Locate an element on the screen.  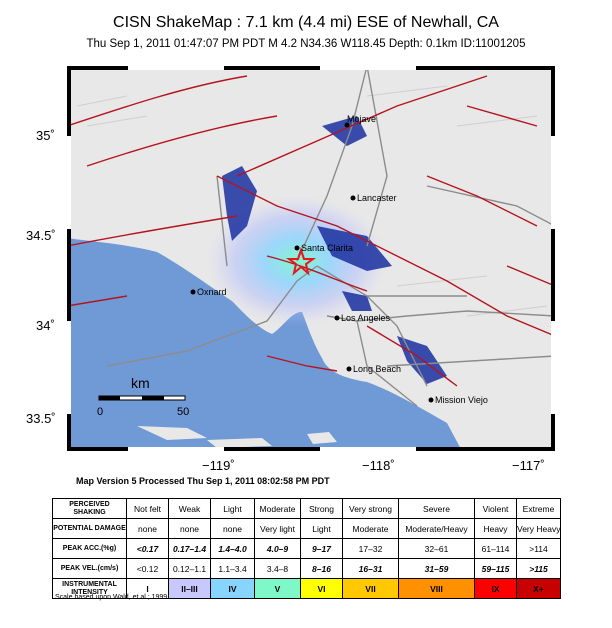
legend-cell: V is located at coordinates (277, 588).